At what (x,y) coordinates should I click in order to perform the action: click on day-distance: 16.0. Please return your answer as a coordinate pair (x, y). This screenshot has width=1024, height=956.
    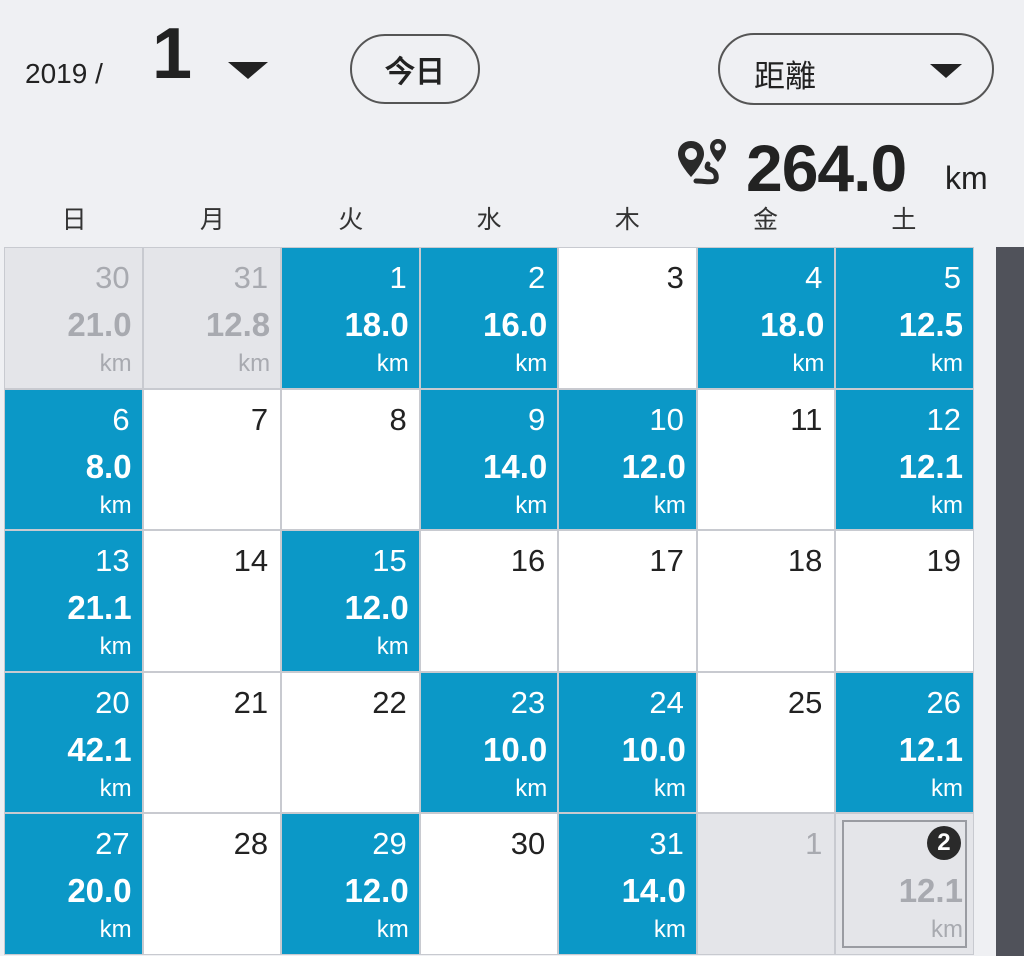
    Looking at the image, I should click on (515, 324).